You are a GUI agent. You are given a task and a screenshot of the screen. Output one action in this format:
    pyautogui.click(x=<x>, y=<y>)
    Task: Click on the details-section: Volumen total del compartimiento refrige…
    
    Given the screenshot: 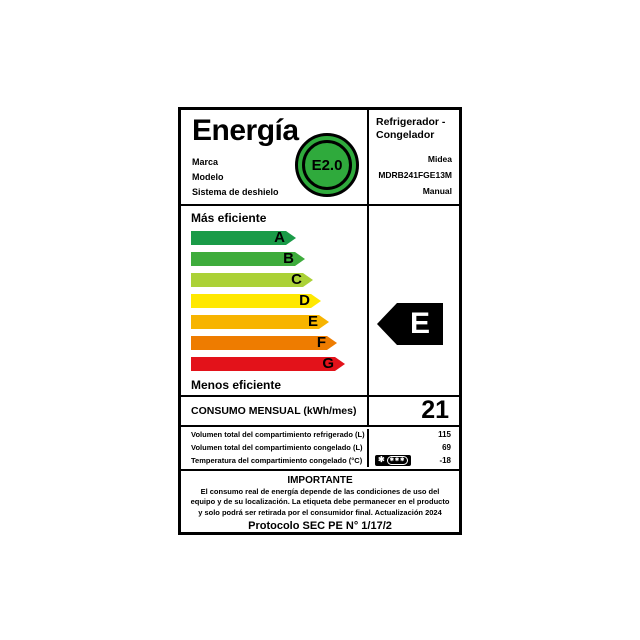 What is the action you would take?
    pyautogui.click(x=320, y=449)
    